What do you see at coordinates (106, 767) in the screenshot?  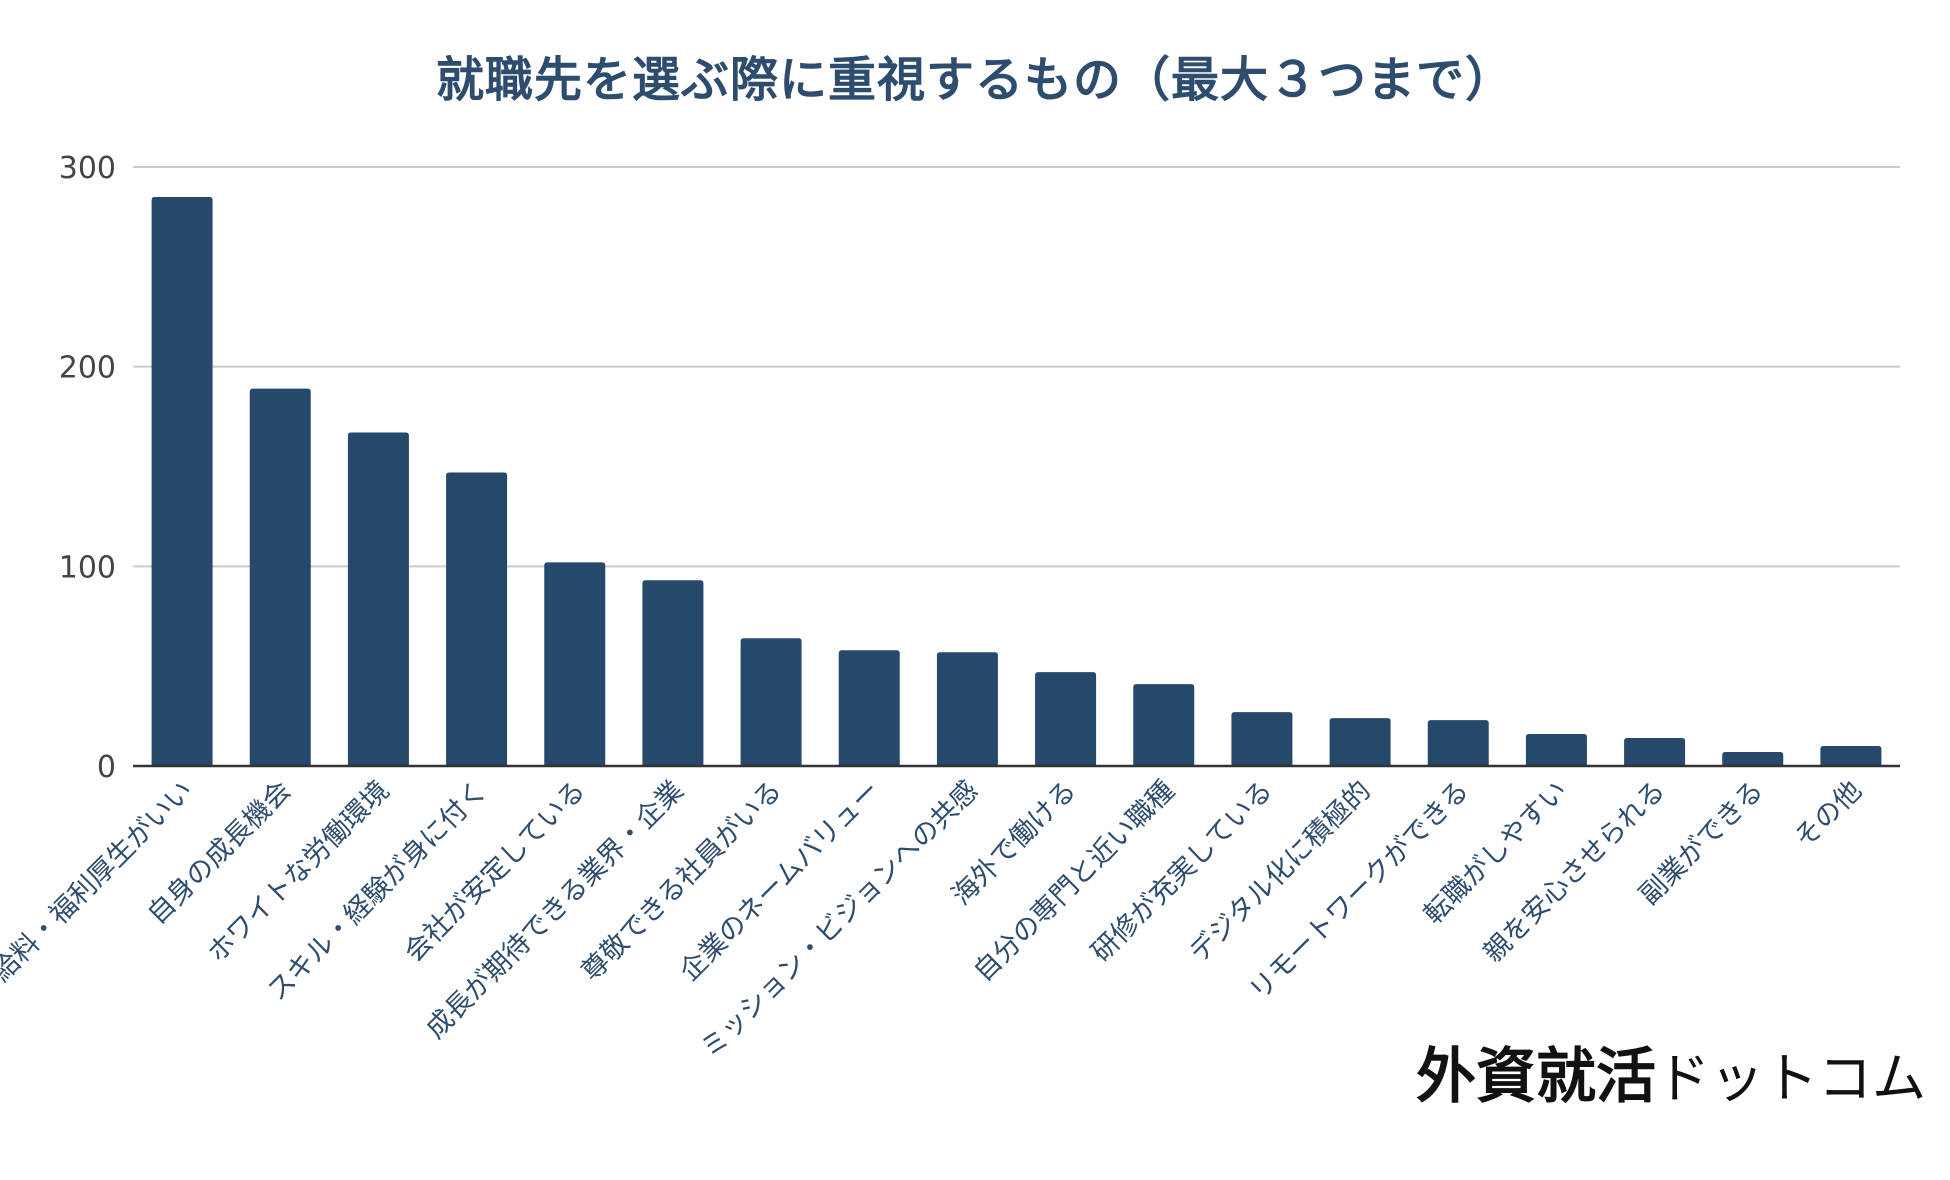 I see `y-tick-label: 0` at bounding box center [106, 767].